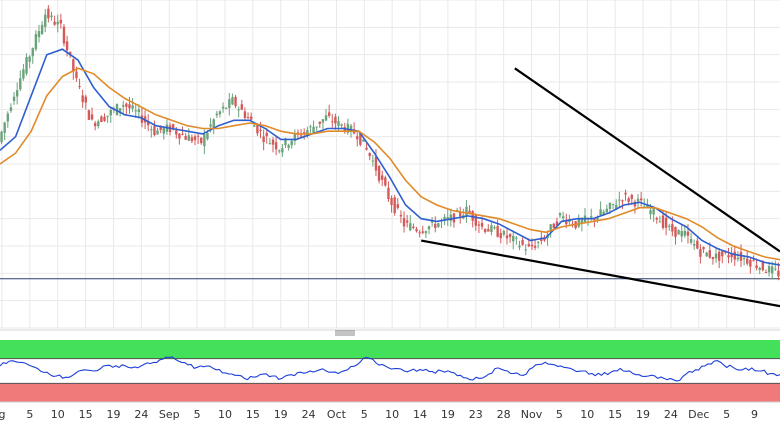 The width and height of the screenshot is (780, 430). Describe the element at coordinates (113, 414) in the screenshot. I see `x-tick-label: 19` at that location.